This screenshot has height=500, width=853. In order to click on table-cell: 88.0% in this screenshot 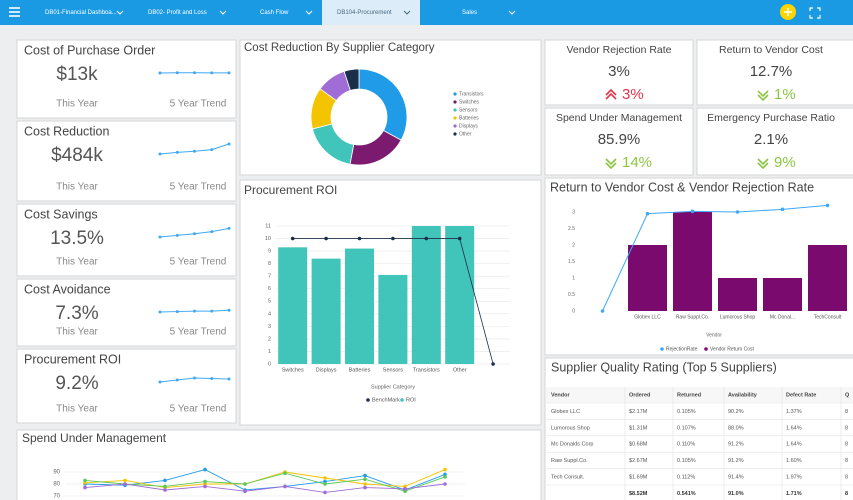, I will do `click(736, 428)`.